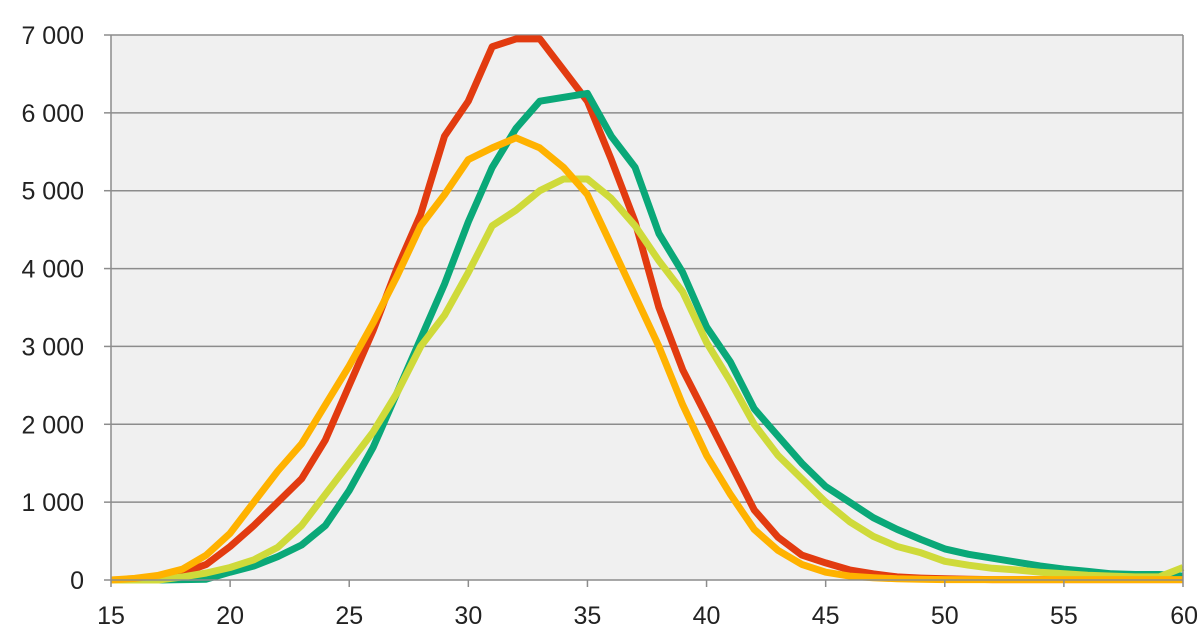 This screenshot has width=1200, height=635. What do you see at coordinates (52, 36) in the screenshot?
I see `y-tick-label: 7 000` at bounding box center [52, 36].